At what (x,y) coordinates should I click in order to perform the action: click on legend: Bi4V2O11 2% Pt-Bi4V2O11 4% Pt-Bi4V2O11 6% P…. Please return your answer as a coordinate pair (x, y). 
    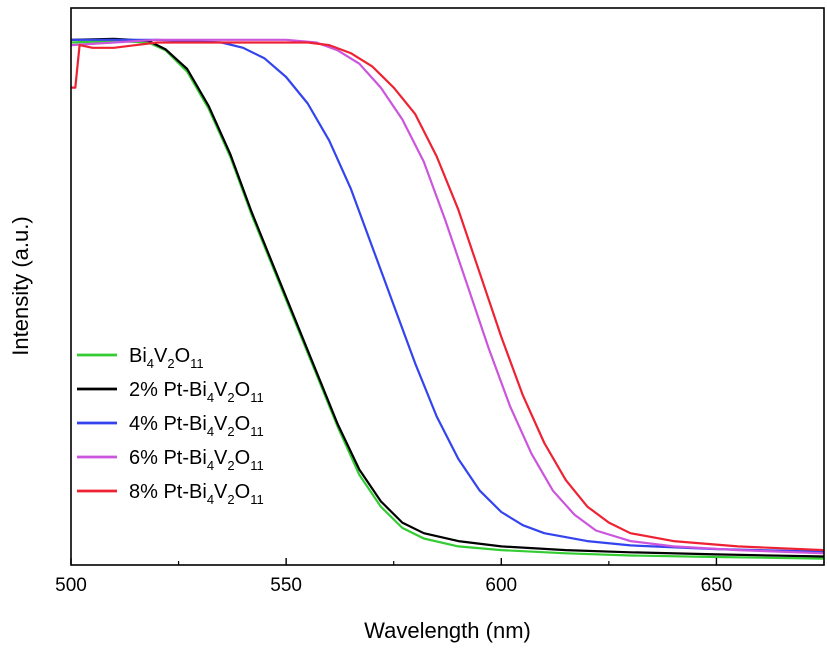
    Looking at the image, I should click on (170, 426).